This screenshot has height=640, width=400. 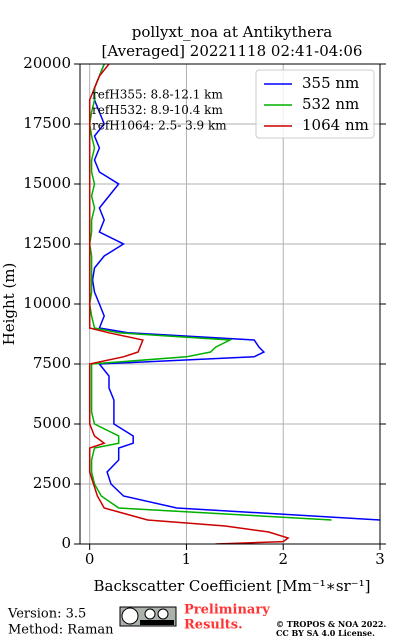 What do you see at coordinates (330, 83) in the screenshot?
I see `legend-label: 355 nm` at bounding box center [330, 83].